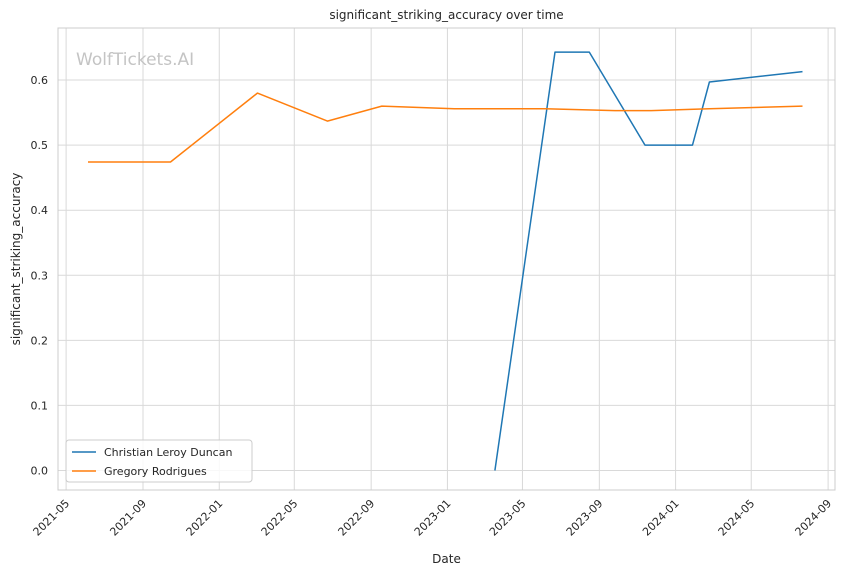 The image size is (854, 575). What do you see at coordinates (205, 518) in the screenshot?
I see `x-tick-label: 2022-01` at bounding box center [205, 518].